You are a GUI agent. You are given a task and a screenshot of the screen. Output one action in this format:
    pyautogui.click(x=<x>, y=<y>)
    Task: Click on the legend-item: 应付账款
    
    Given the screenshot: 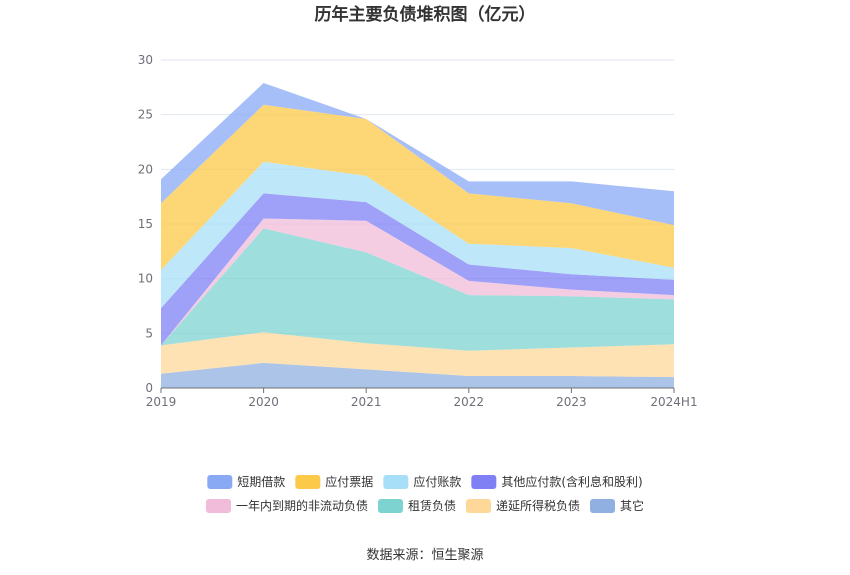 What is the action you would take?
    pyautogui.click(x=422, y=481)
    